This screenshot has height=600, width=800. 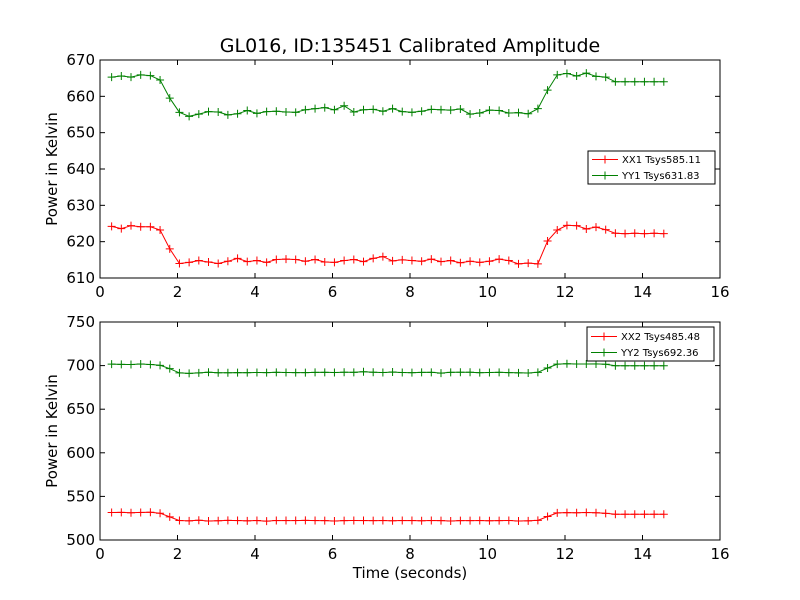 I want to click on bottom-legend-xx2-marker, so click(x=604, y=336).